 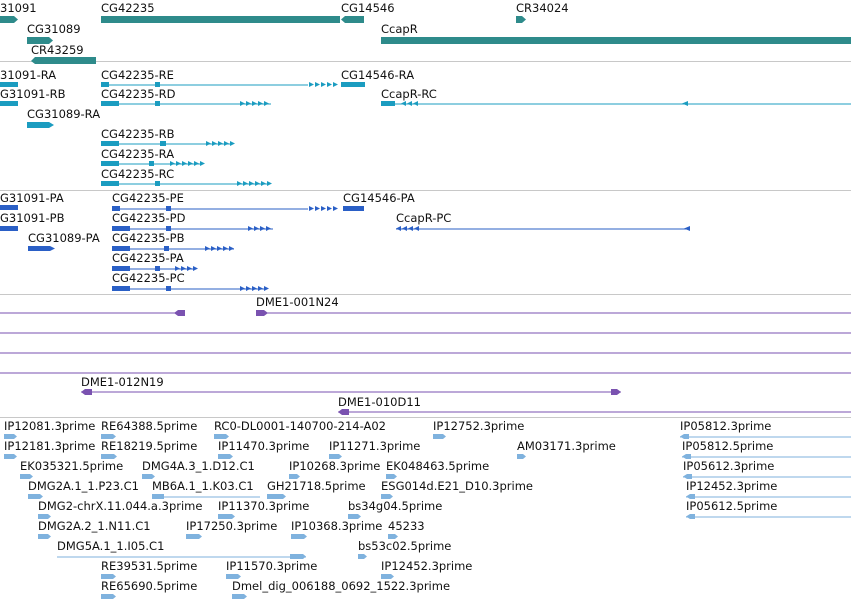 I want to click on protein-glyphs, so click(x=345, y=248).